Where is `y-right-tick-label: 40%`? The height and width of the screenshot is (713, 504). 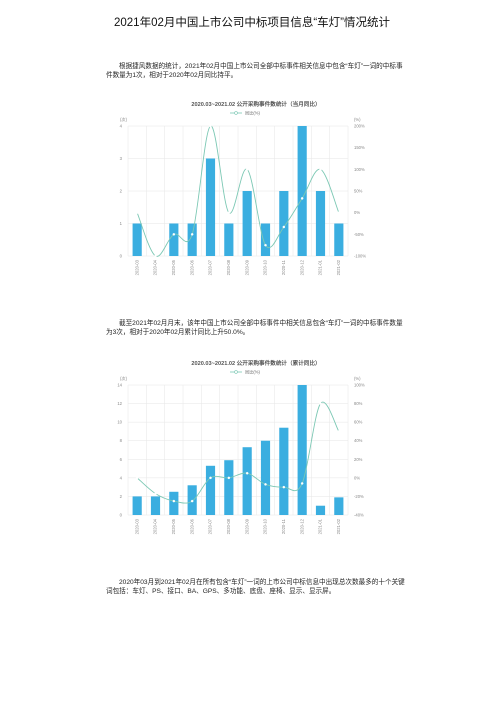 y-right-tick-label: 40% is located at coordinates (358, 440).